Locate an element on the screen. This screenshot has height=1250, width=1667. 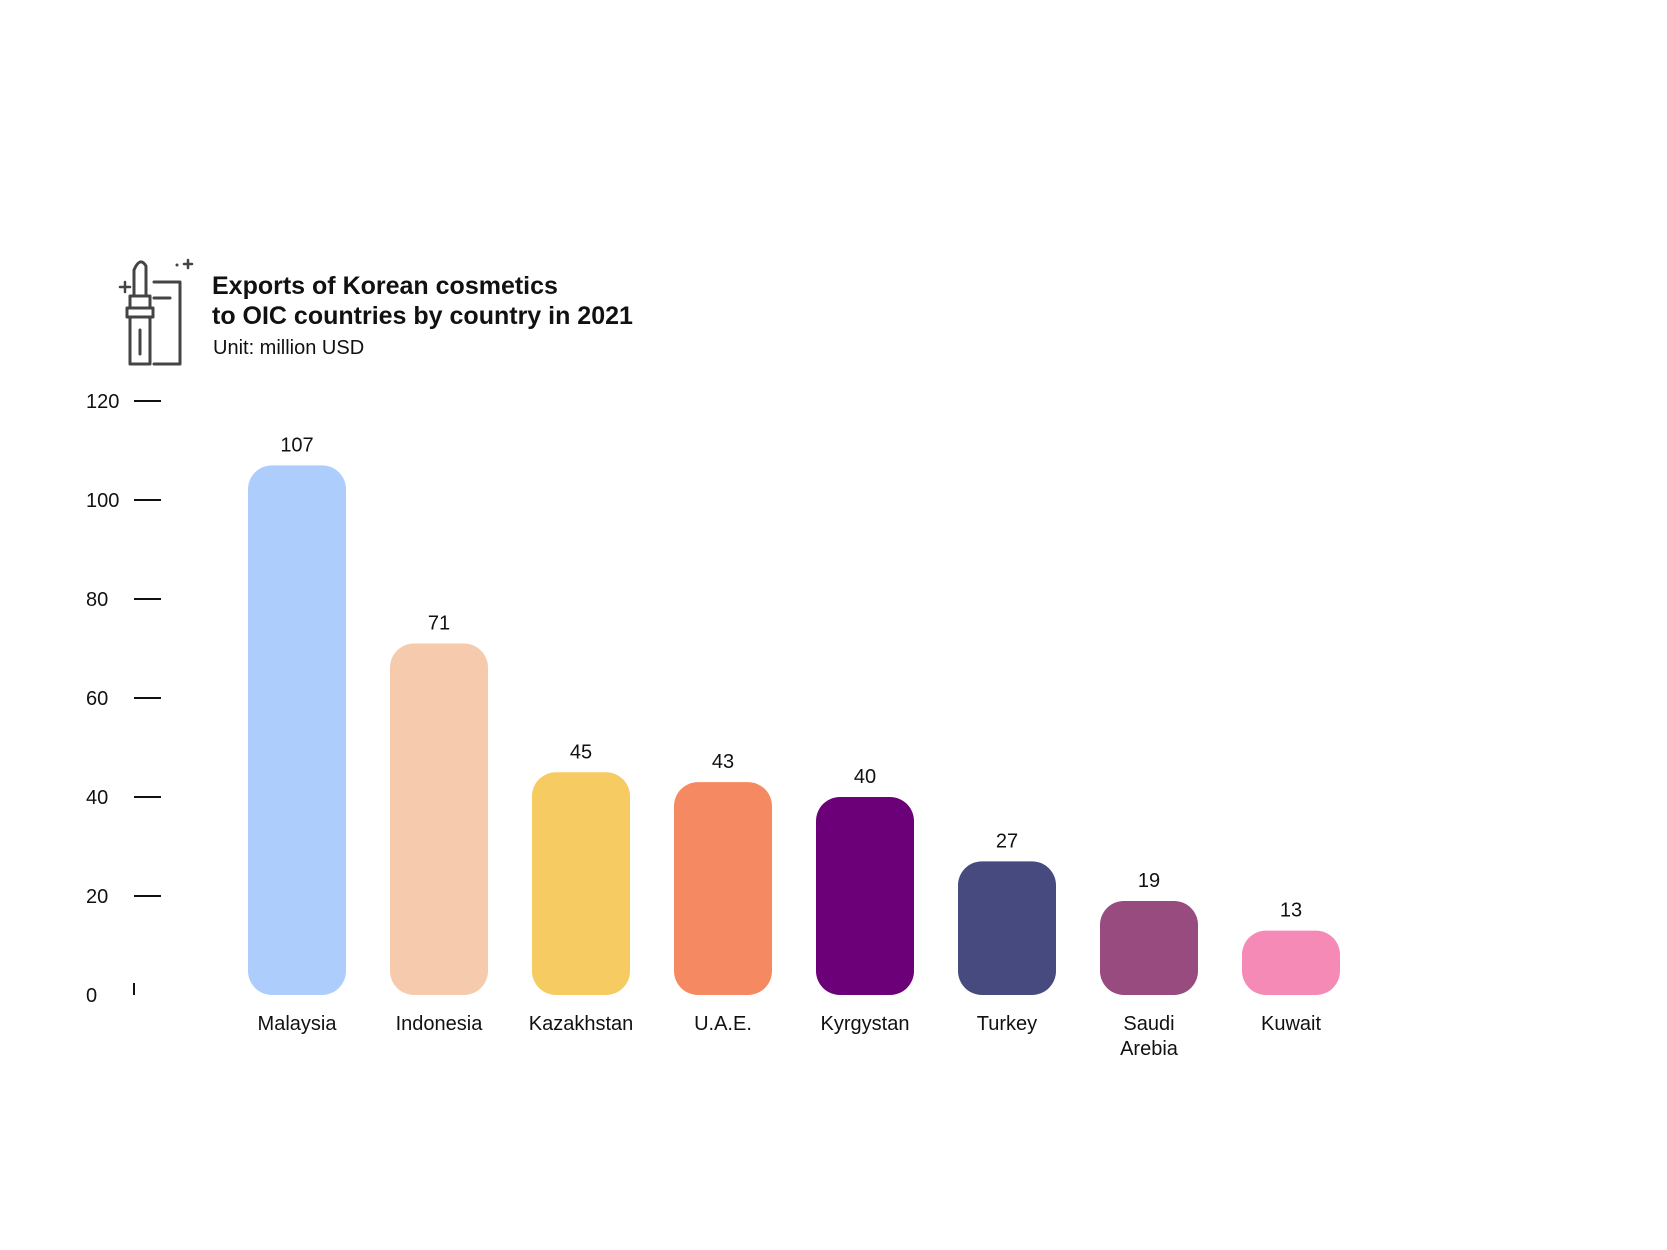
data-label: 40 is located at coordinates (865, 777).